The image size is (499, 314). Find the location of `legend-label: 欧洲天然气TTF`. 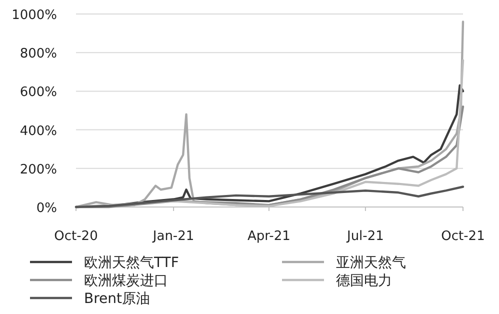

legend-label: 欧洲天然气TTF is located at coordinates (131, 263).